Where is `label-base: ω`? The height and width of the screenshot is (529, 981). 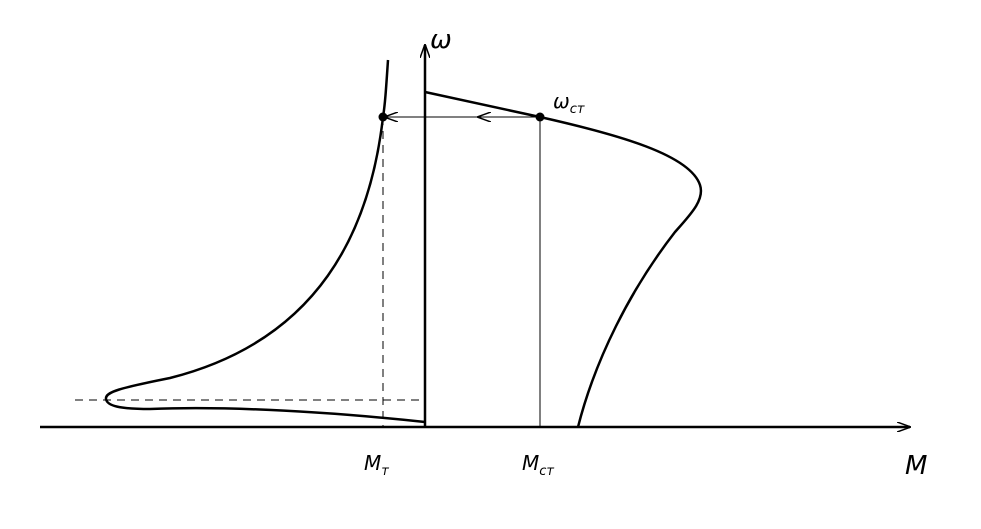 label-base: ω is located at coordinates (561, 101).